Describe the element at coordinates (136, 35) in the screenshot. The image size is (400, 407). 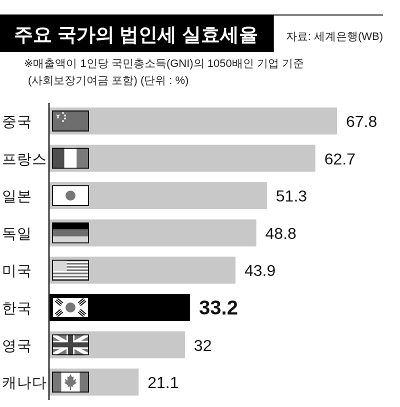
I see `chart-title: 주요 국가의 법인세 실효세율` at that location.